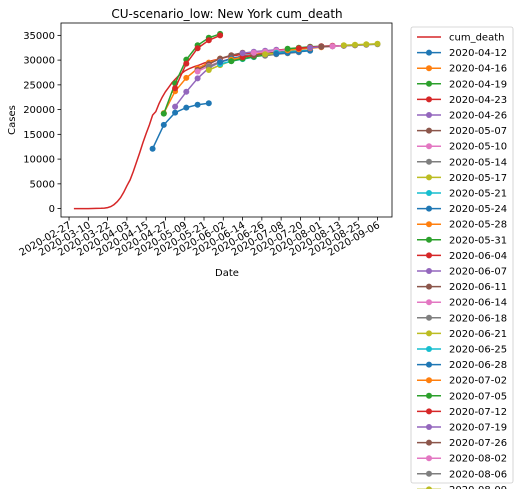  What do you see at coordinates (226, 14) in the screenshot?
I see `chart-title: CU-scenario_low: New York cum_death` at bounding box center [226, 14].